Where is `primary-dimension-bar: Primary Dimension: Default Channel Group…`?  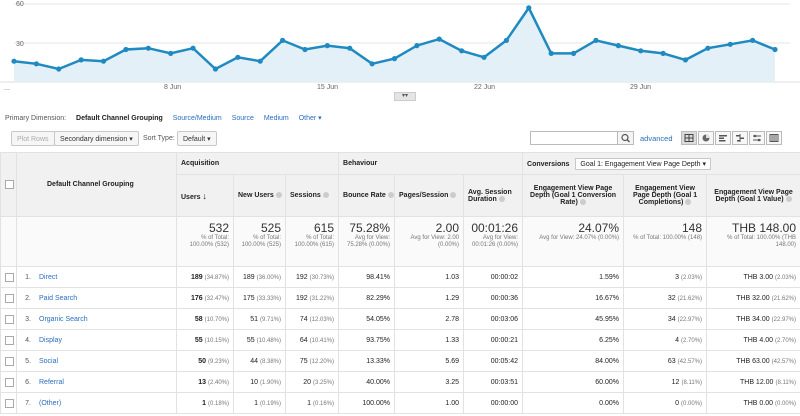
primary-dimension-bar: Primary Dimension: Default Channel Group… is located at coordinates (167, 118).